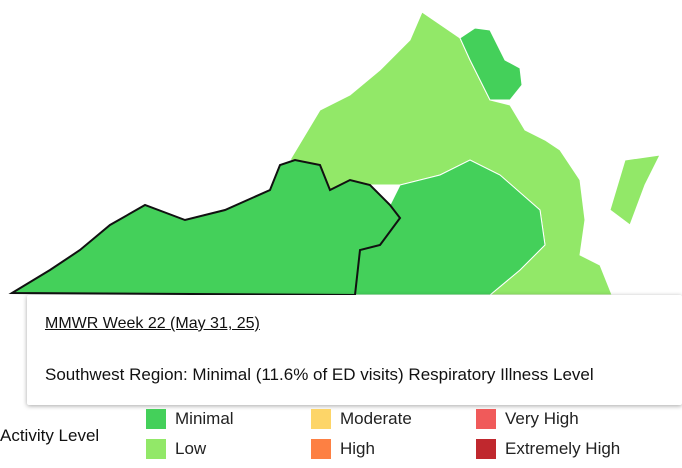 This screenshot has height=468, width=682. I want to click on legend-item: Minimal, so click(190, 419).